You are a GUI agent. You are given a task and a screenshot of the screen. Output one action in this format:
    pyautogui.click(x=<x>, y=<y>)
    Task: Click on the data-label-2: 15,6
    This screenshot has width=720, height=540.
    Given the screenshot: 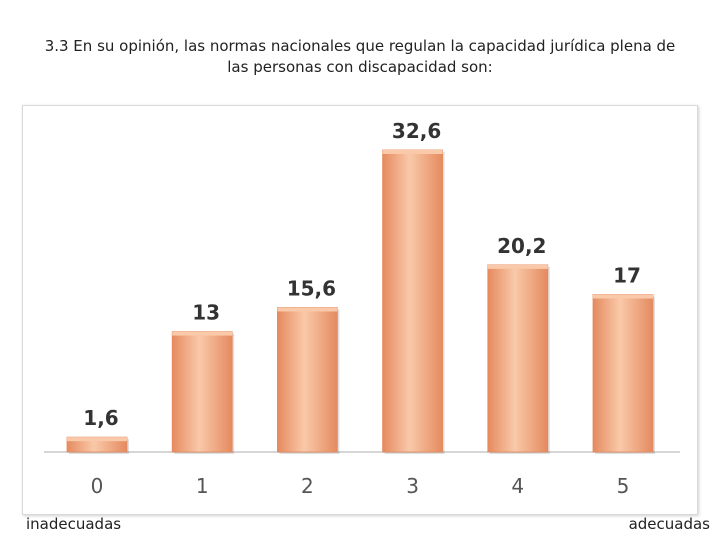 What is the action you would take?
    pyautogui.click(x=311, y=288)
    